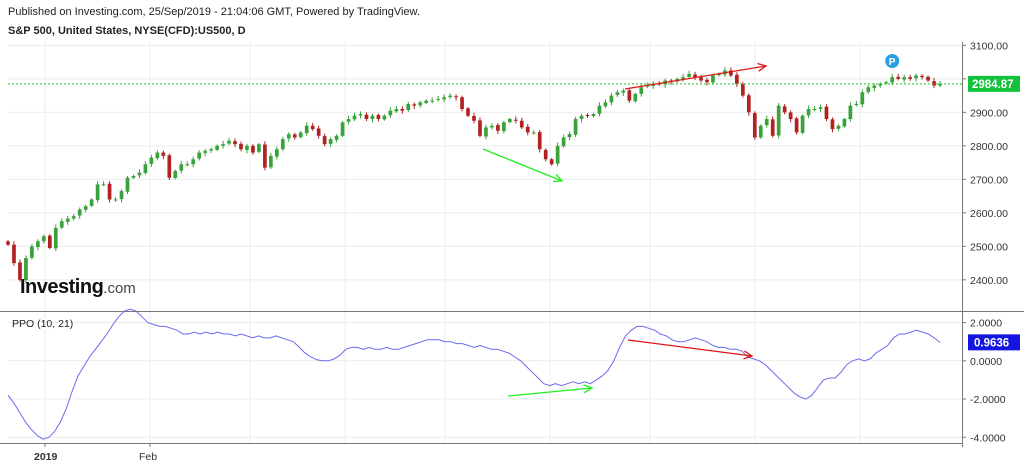  What do you see at coordinates (78, 287) in the screenshot?
I see `investing-logo: Investing.com` at bounding box center [78, 287].